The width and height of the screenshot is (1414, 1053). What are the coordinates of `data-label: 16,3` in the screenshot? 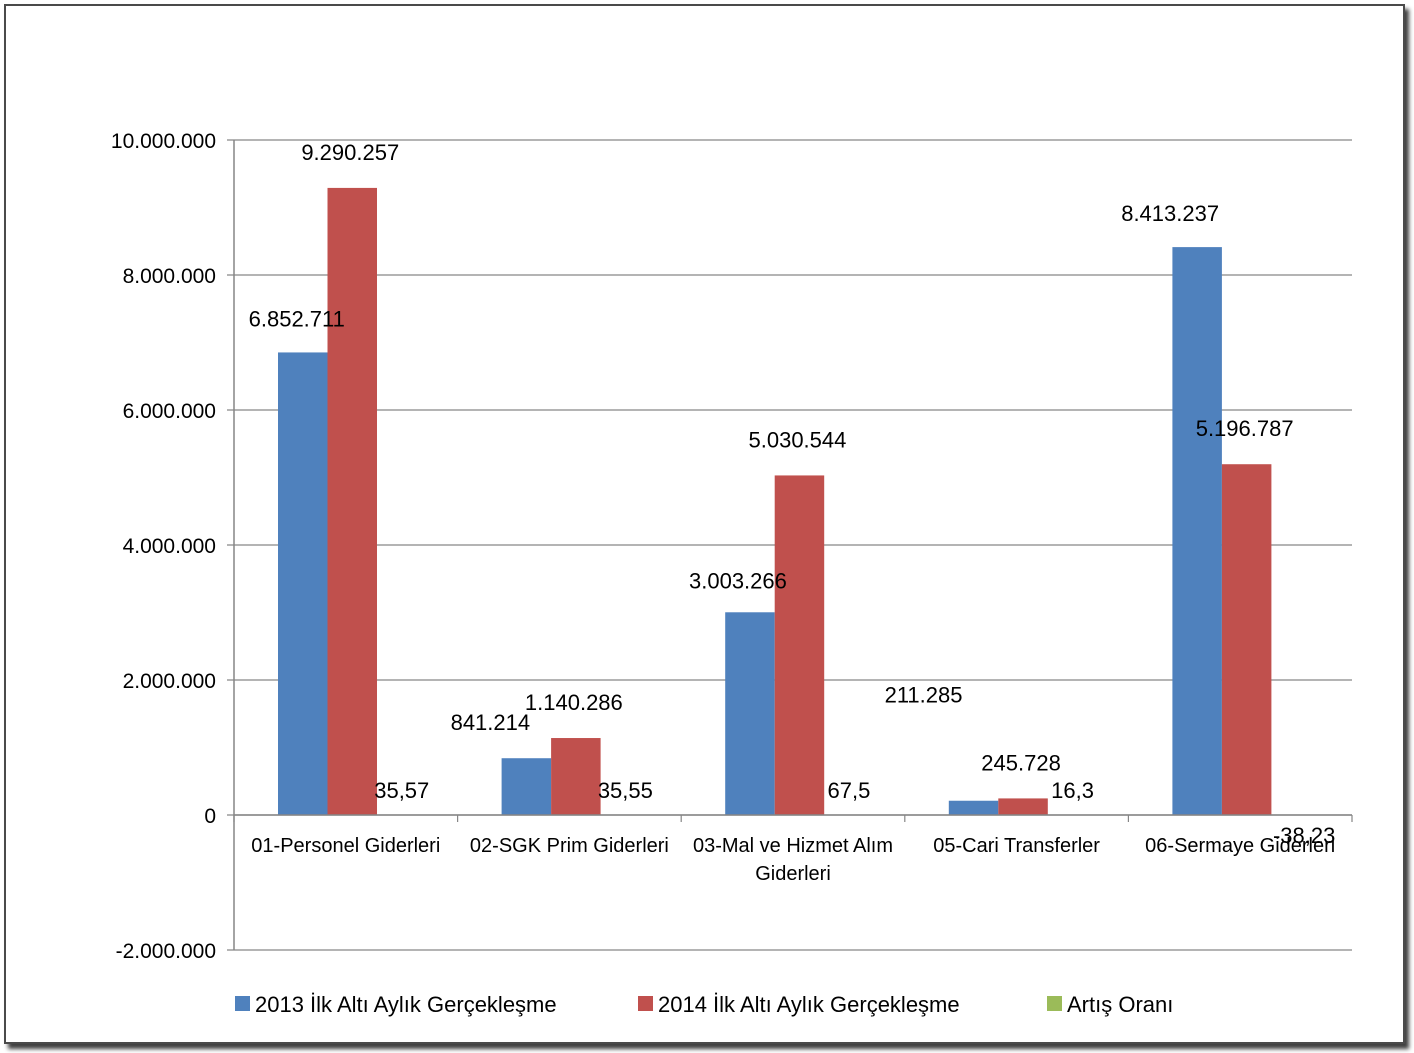 It's located at (1072, 790).